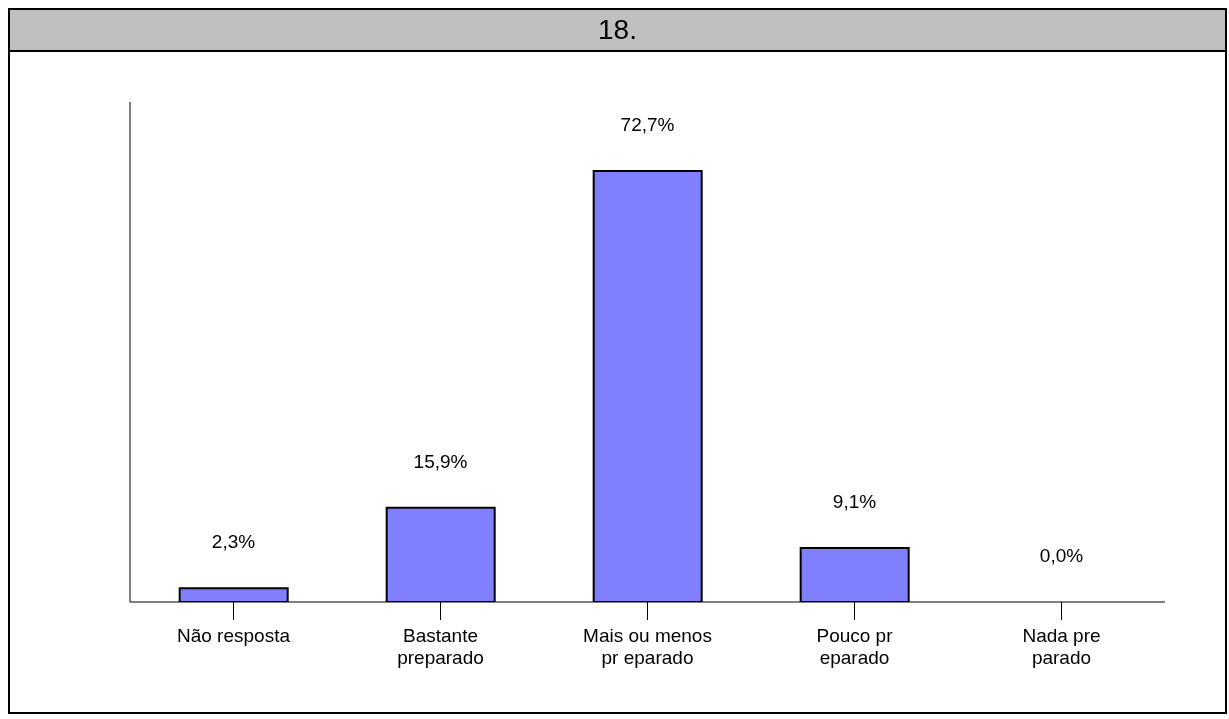  Describe the element at coordinates (647, 646) in the screenshot. I see `x-tick-label: Mais ou menos pr eparado` at that location.